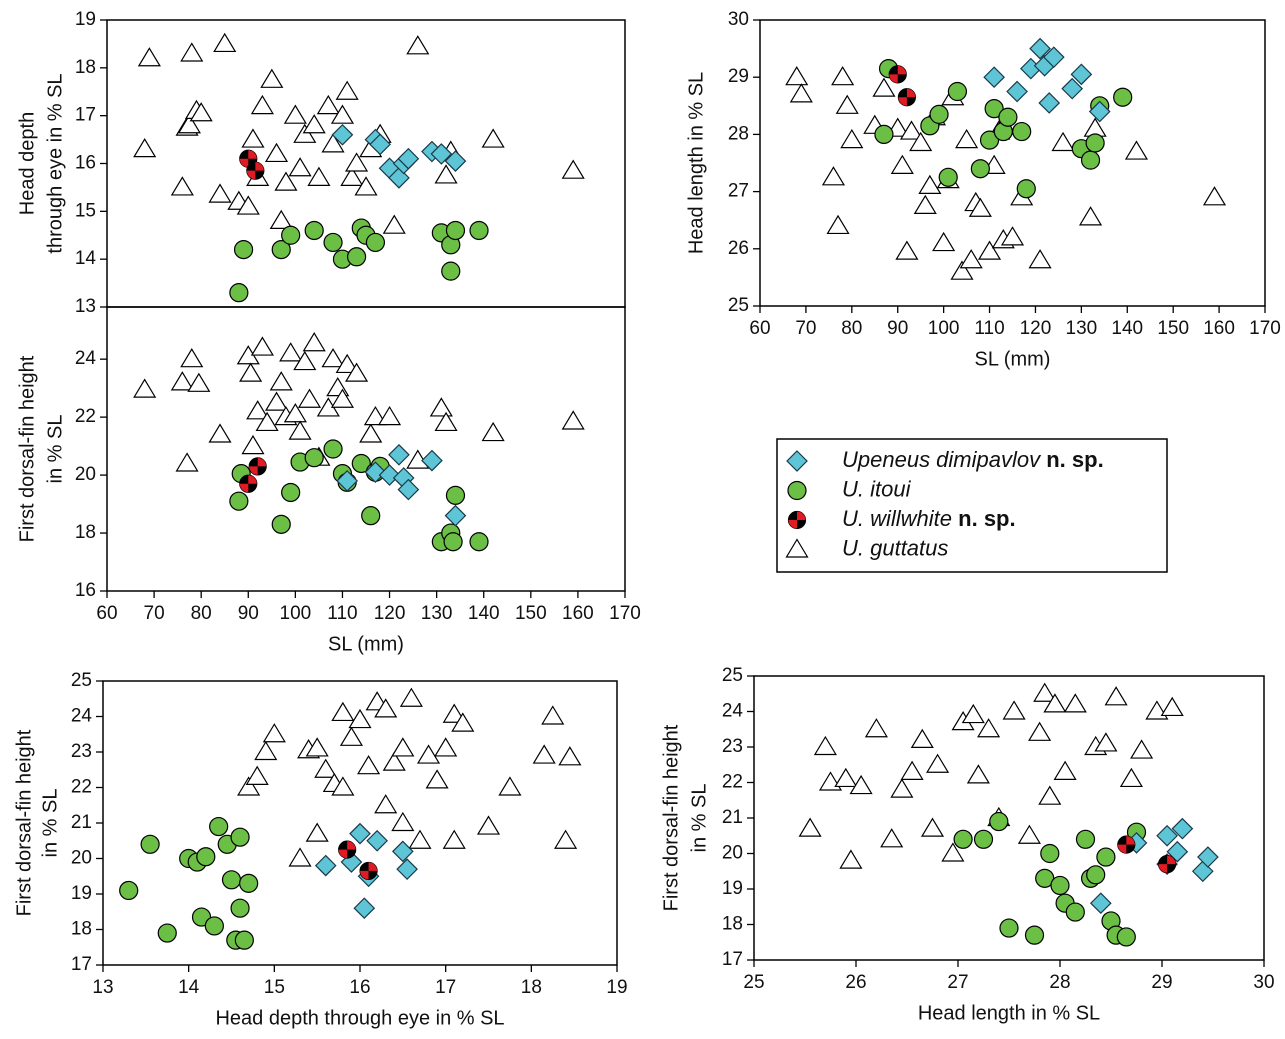 Image resolution: width=1285 pixels, height=1039 pixels. Describe the element at coordinates (85, 306) in the screenshot. I see `y-tick-label: 13` at that location.